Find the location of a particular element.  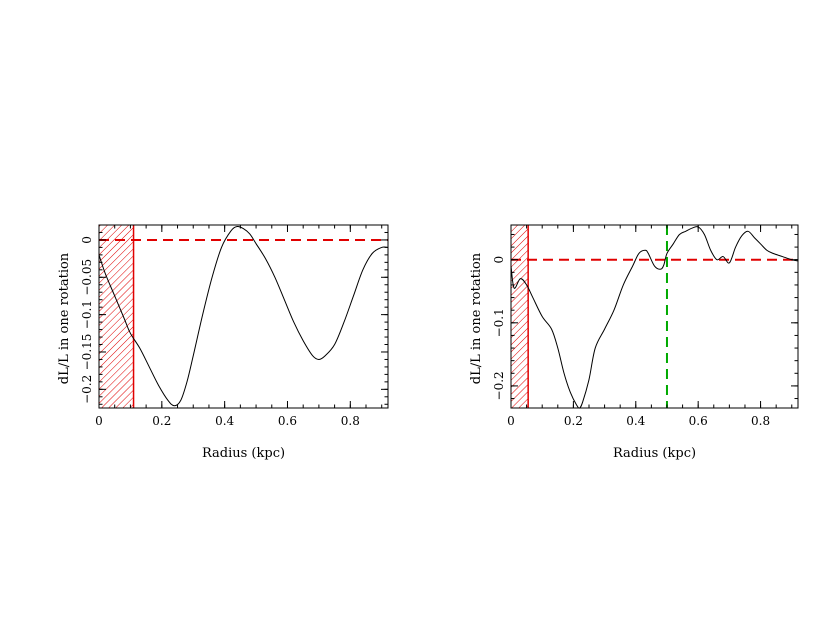

y-tick-label: −0.05 is located at coordinates (87, 277).